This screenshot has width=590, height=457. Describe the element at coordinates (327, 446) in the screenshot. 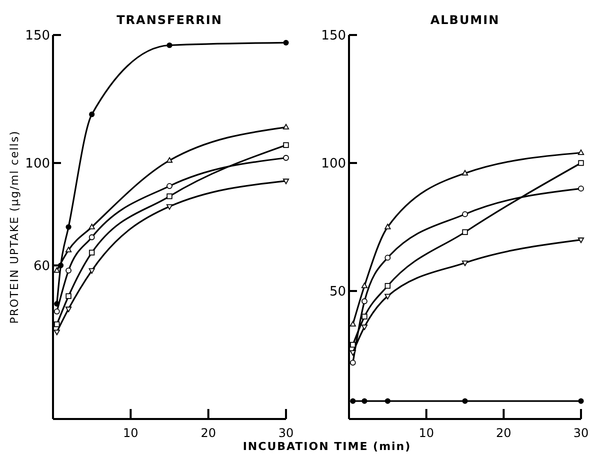

I see `x-axis-title: INCUBATION TIME (min)` at that location.